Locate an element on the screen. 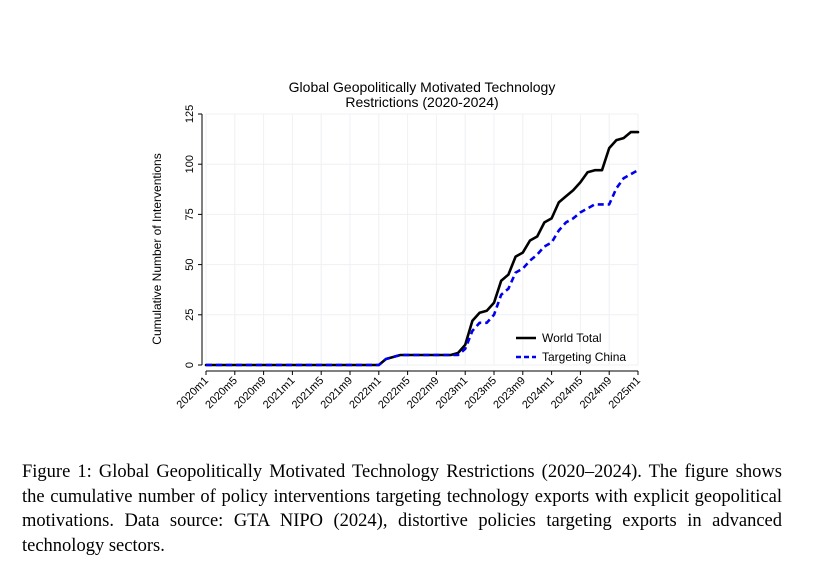 The height and width of the screenshot is (578, 818). y-tick-label: 50 is located at coordinates (190, 264).